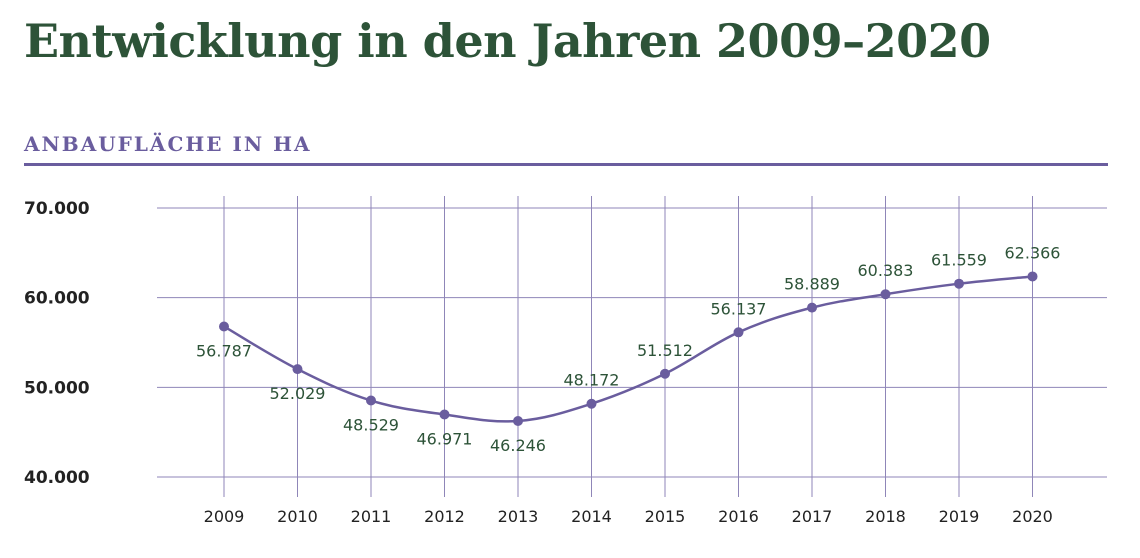  What do you see at coordinates (298, 393) in the screenshot?
I see `data-label: 52.029` at bounding box center [298, 393].